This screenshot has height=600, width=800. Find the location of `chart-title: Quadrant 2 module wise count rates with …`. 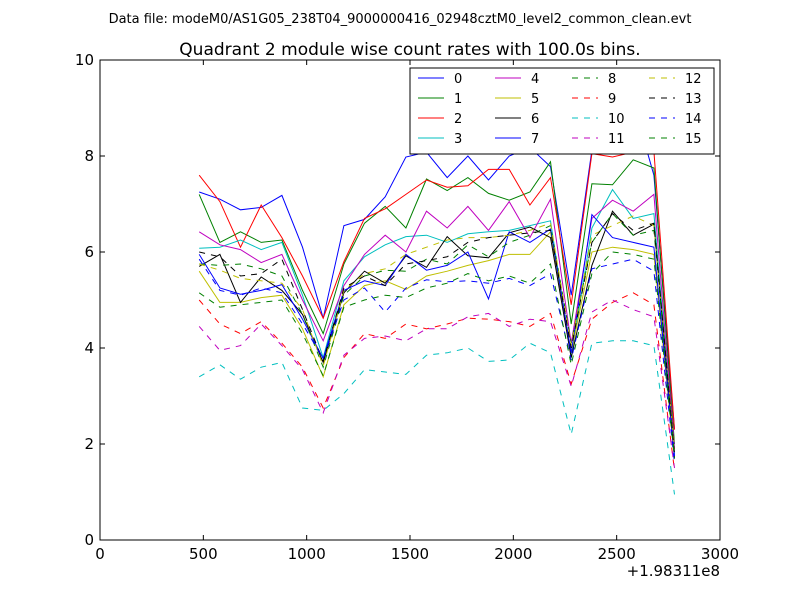

chart-title: Quadrant 2 module wise count rates with … is located at coordinates (409, 50).